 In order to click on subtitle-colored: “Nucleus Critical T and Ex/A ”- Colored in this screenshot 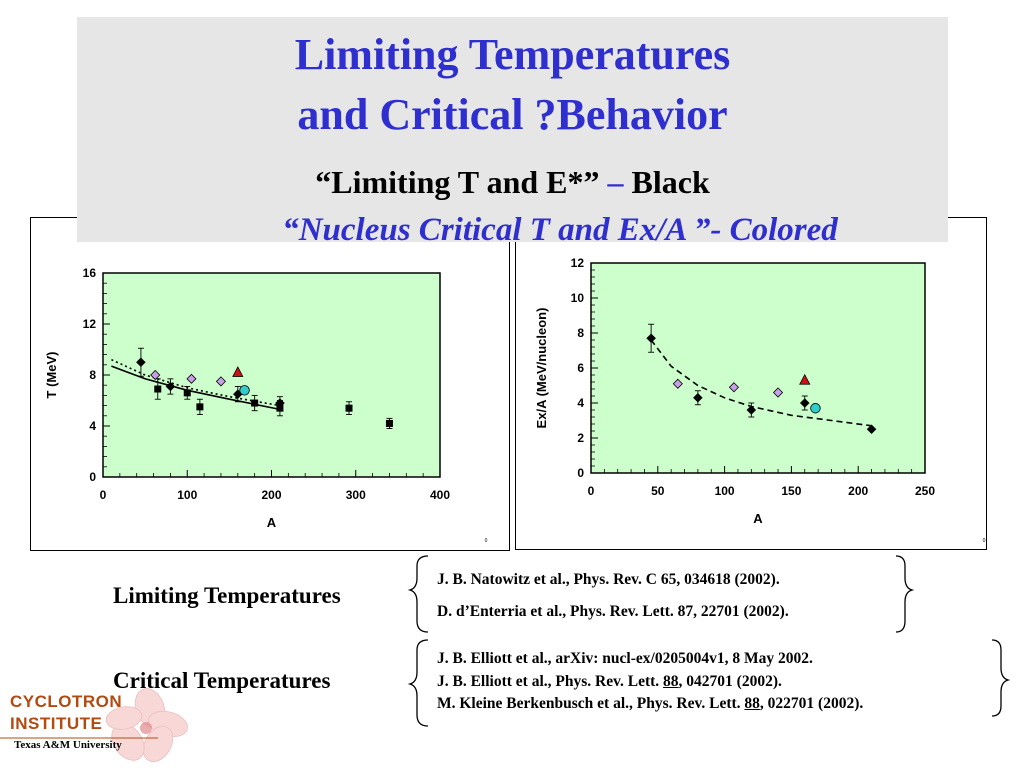, I will do `click(560, 230)`.